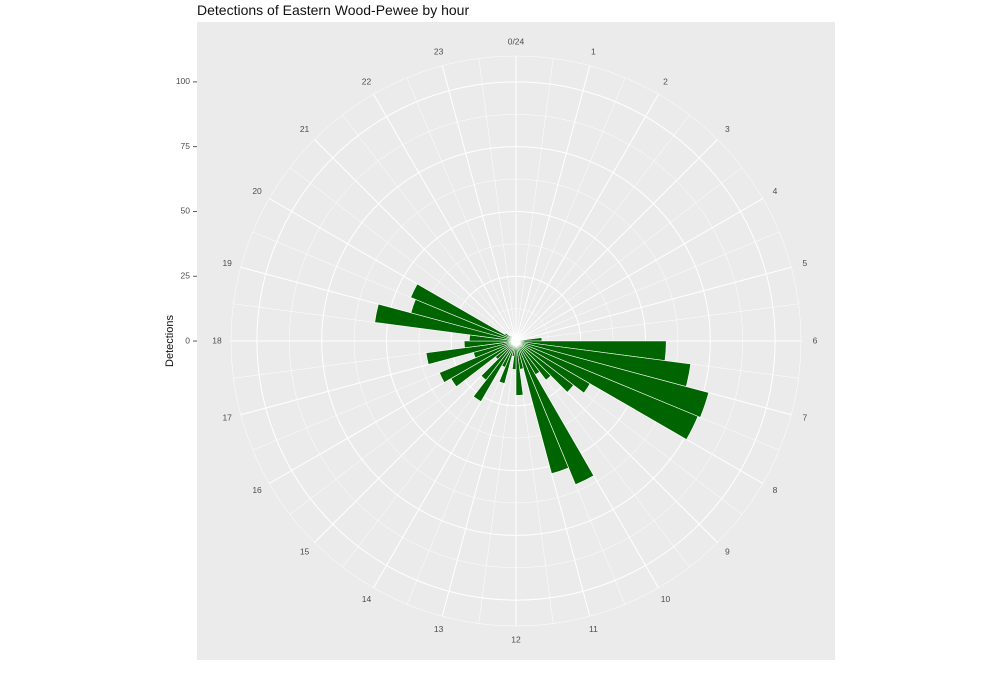  I want to click on hour-label-5: 5, so click(804, 263).